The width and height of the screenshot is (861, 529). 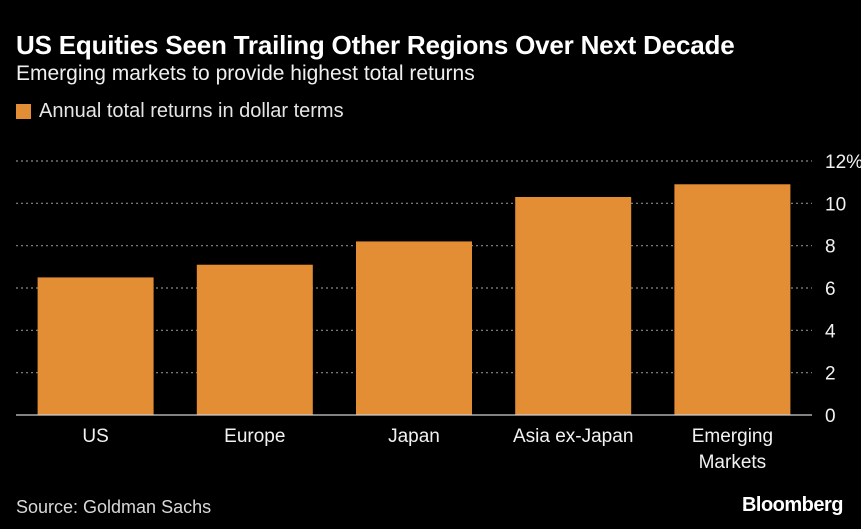 What do you see at coordinates (843, 162) in the screenshot?
I see `y-tick-label: 12%` at bounding box center [843, 162].